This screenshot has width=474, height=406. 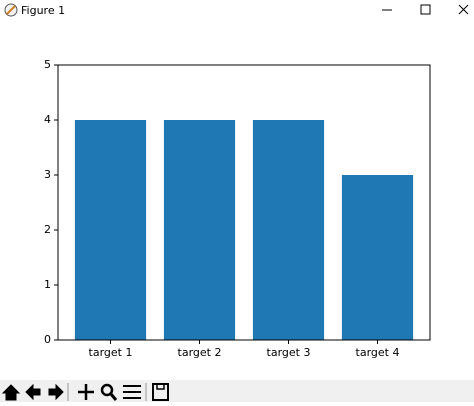 What do you see at coordinates (56, 392) in the screenshot?
I see `forward-button` at bounding box center [56, 392].